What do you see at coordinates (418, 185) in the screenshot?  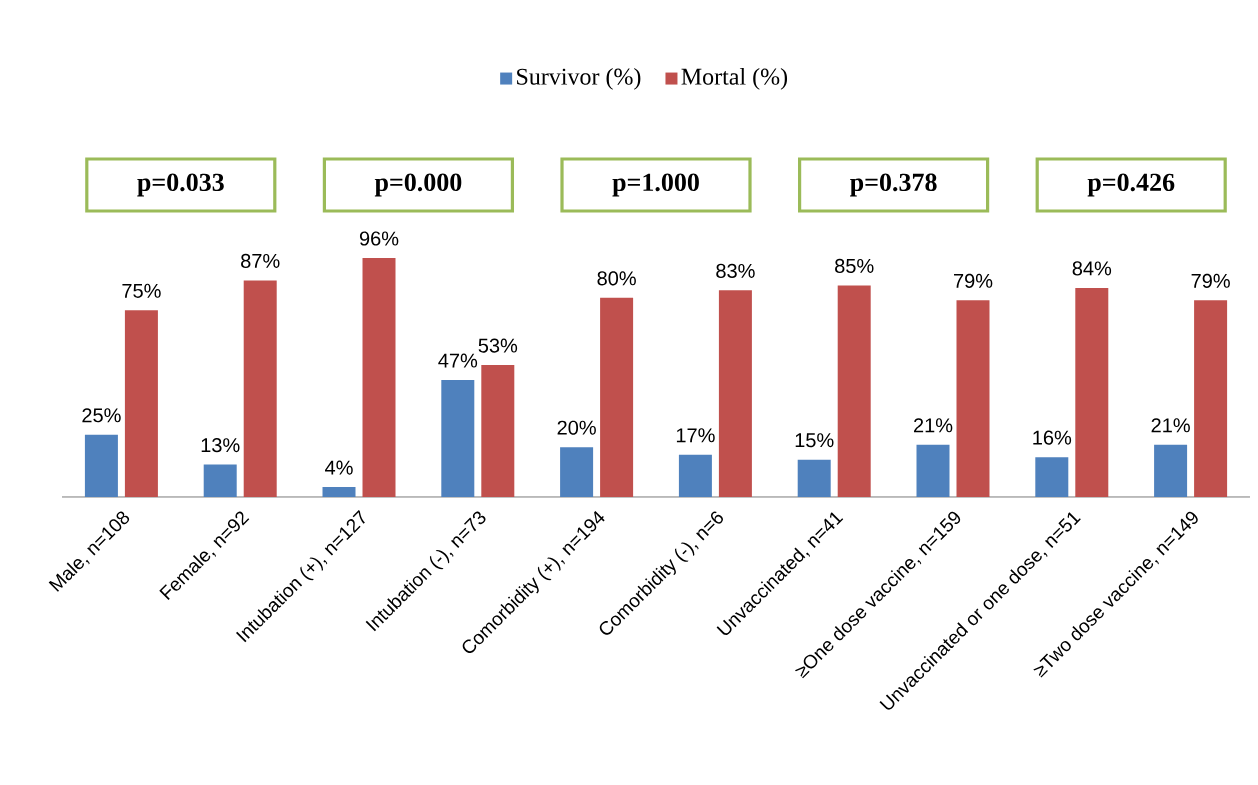 I see `text: p=0.000` at bounding box center [418, 185].